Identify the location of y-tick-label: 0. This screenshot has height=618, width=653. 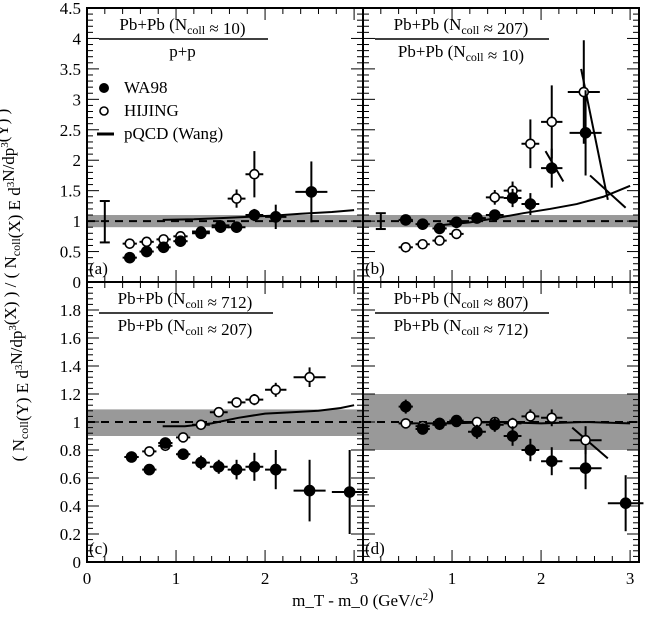
(77, 562).